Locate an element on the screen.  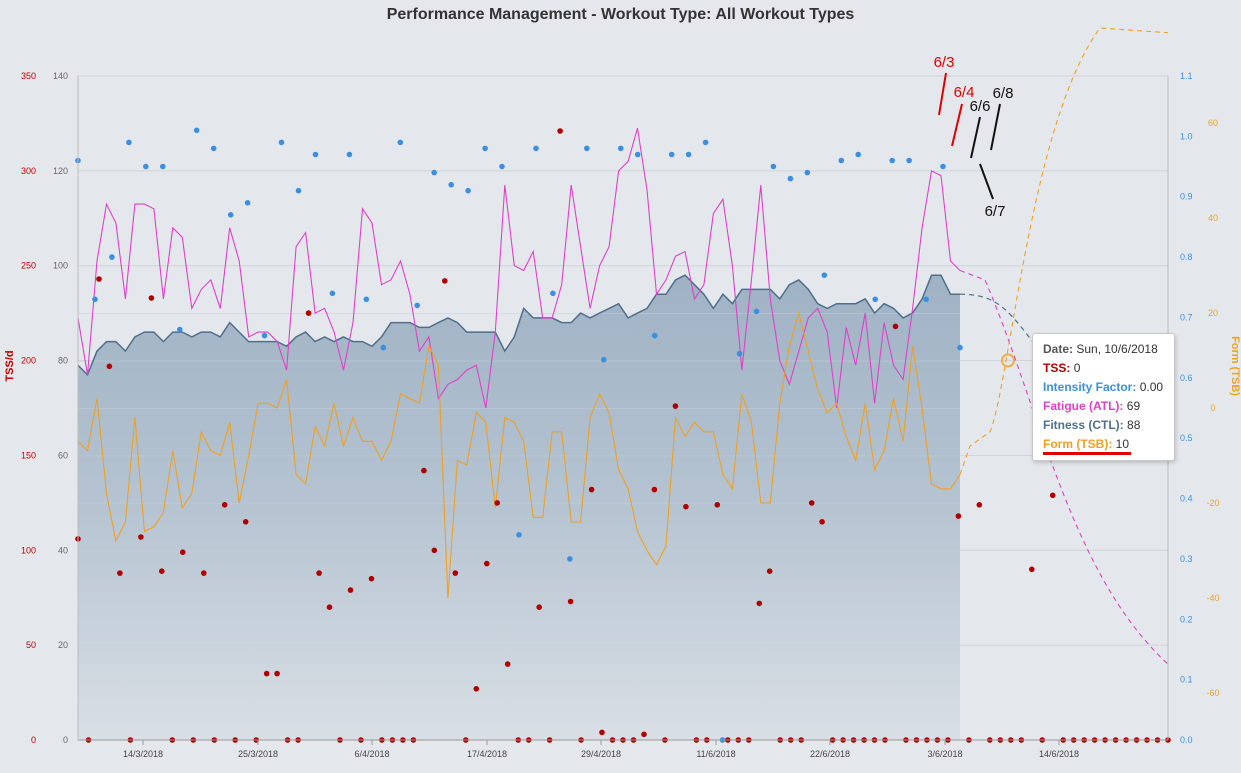
right-inner-tick-label: 1.0 is located at coordinates (1186, 136).